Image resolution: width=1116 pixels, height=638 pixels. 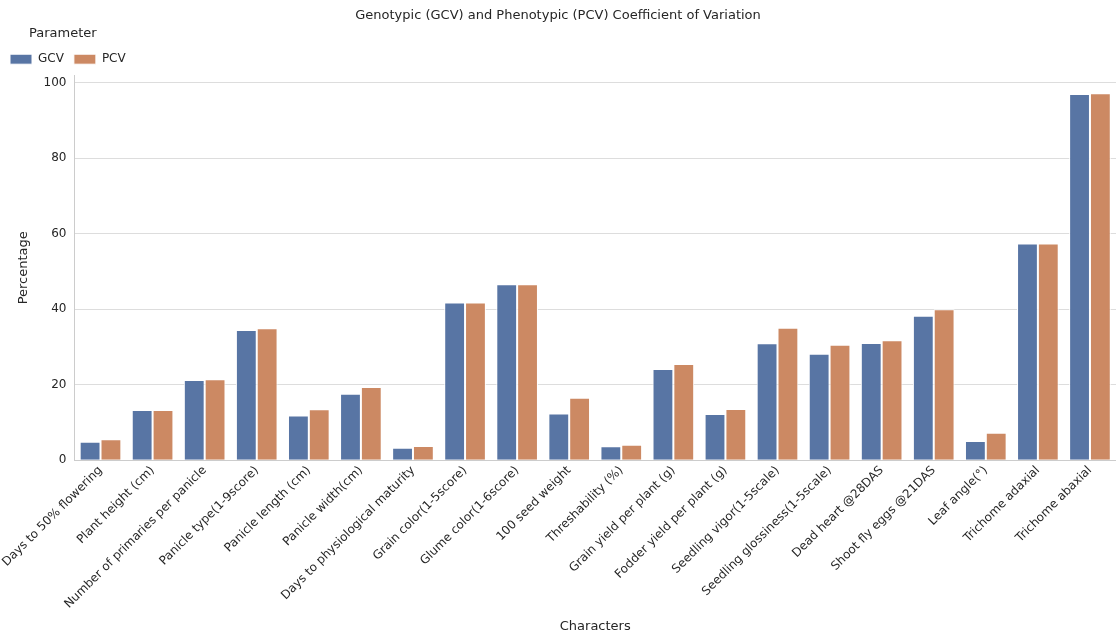 I want to click on y-tick-label: 100, so click(x=55, y=81).